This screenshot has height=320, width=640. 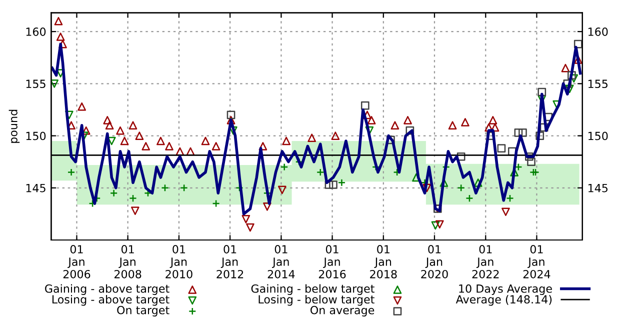 What do you see at coordinates (14, 126) in the screenshot?
I see `y-axis-title: pound` at bounding box center [14, 126].